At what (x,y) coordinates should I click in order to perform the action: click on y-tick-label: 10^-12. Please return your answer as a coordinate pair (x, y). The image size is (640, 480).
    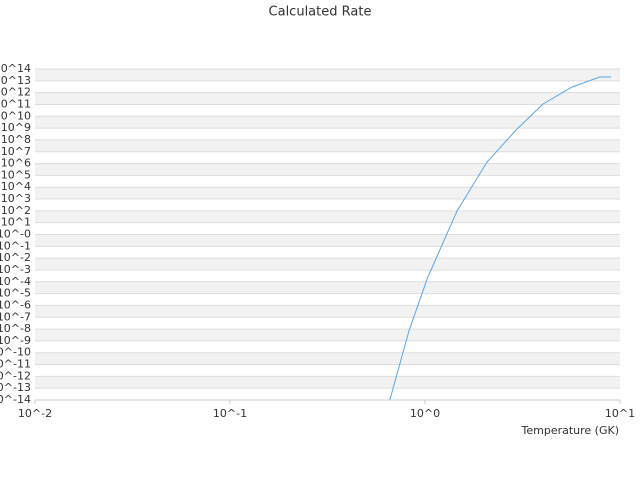
    Looking at the image, I should click on (15, 375).